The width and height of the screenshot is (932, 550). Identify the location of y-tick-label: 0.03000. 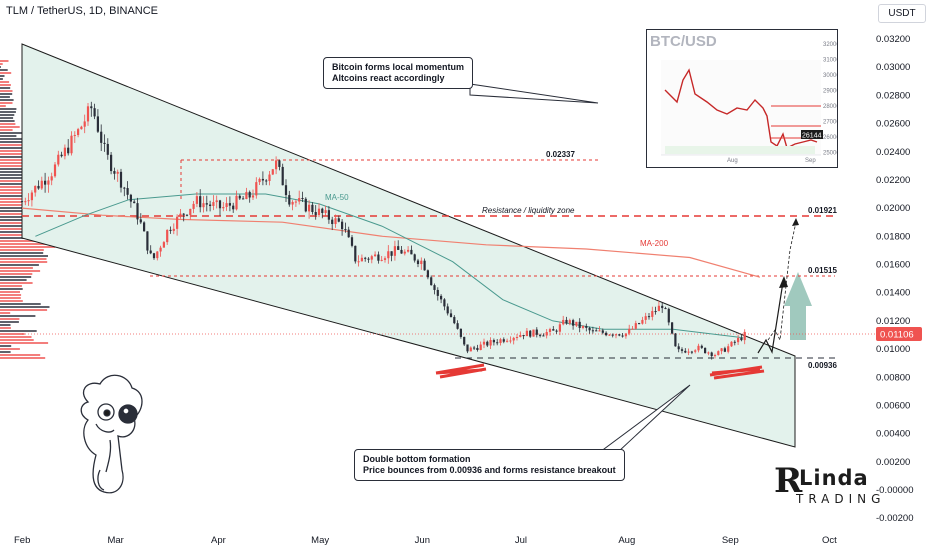
(893, 67).